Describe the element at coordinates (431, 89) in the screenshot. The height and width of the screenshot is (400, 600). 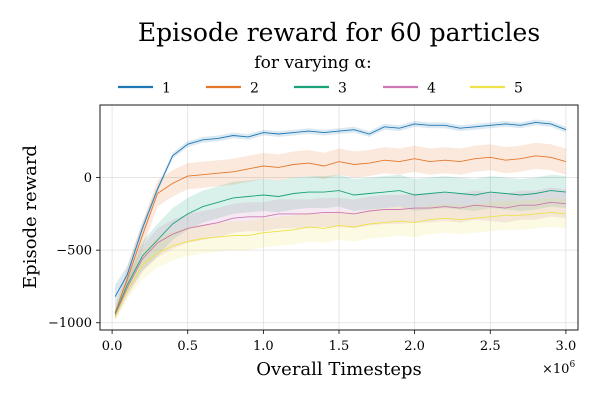
I see `legend-label-4: 4` at that location.